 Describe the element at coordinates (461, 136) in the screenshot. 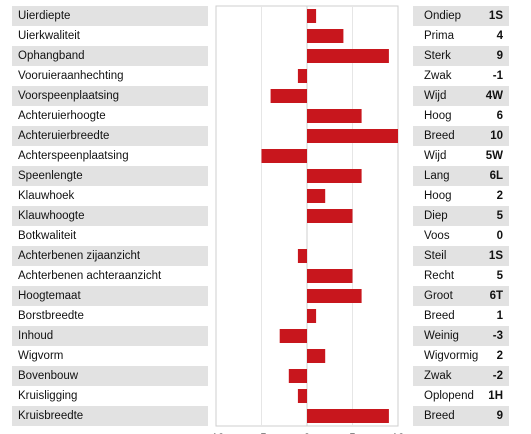

I see `trait-value-cell: Breed 10` at that location.